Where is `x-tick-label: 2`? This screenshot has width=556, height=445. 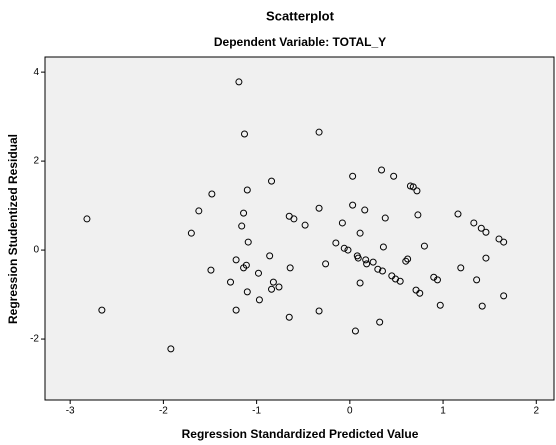
x-tick-label: 2 is located at coordinates (537, 411).